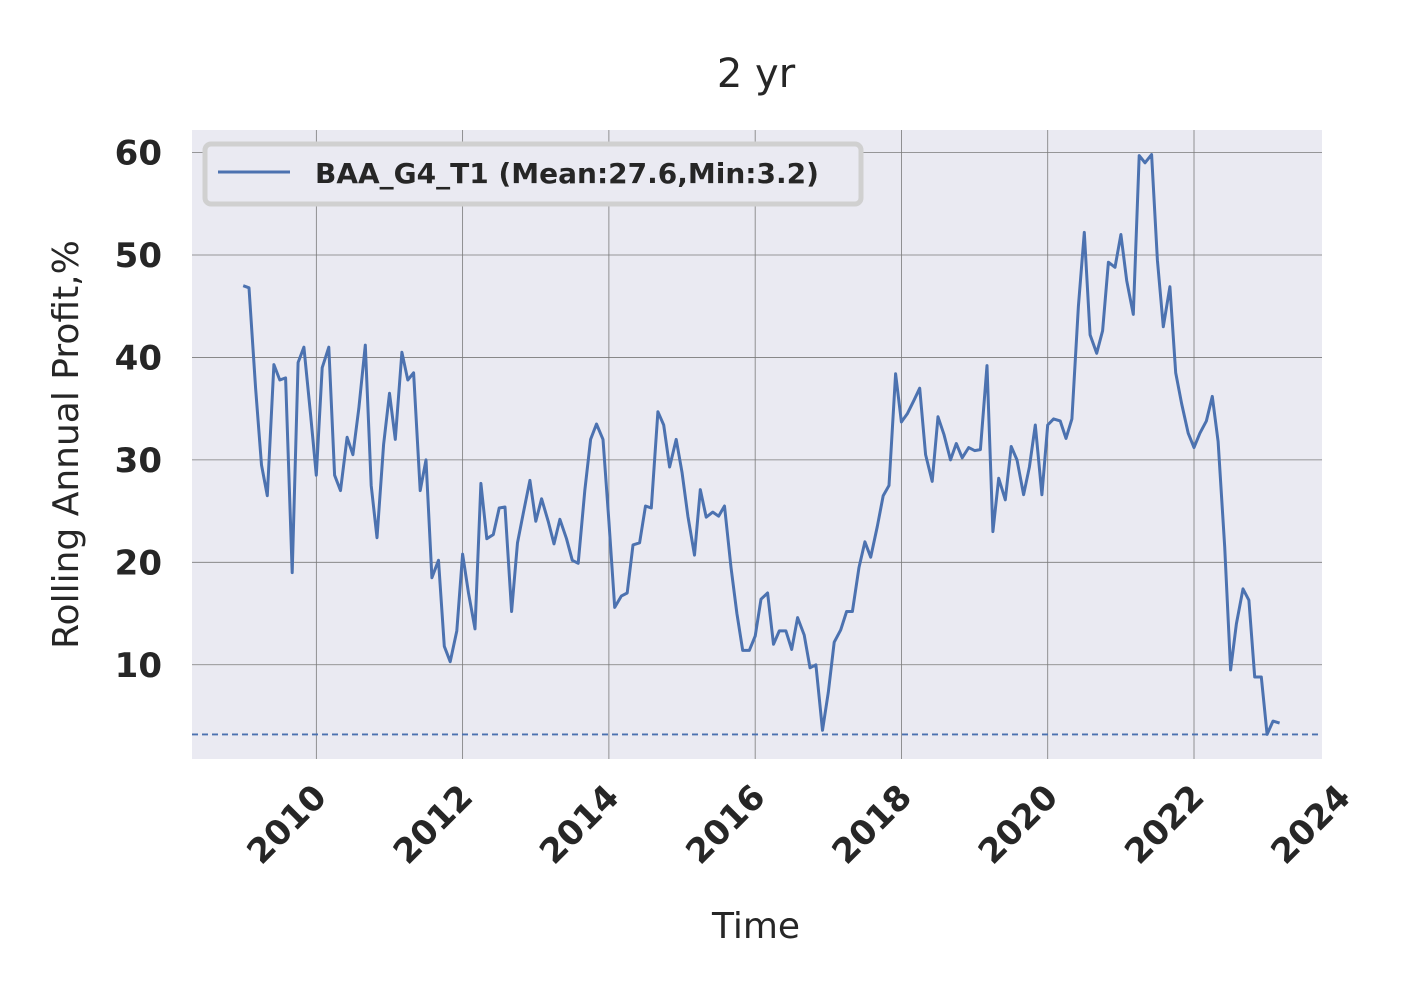 The image size is (1420, 996). What do you see at coordinates (1018, 824) in the screenshot?
I see `x-tick-label: 2020` at bounding box center [1018, 824].